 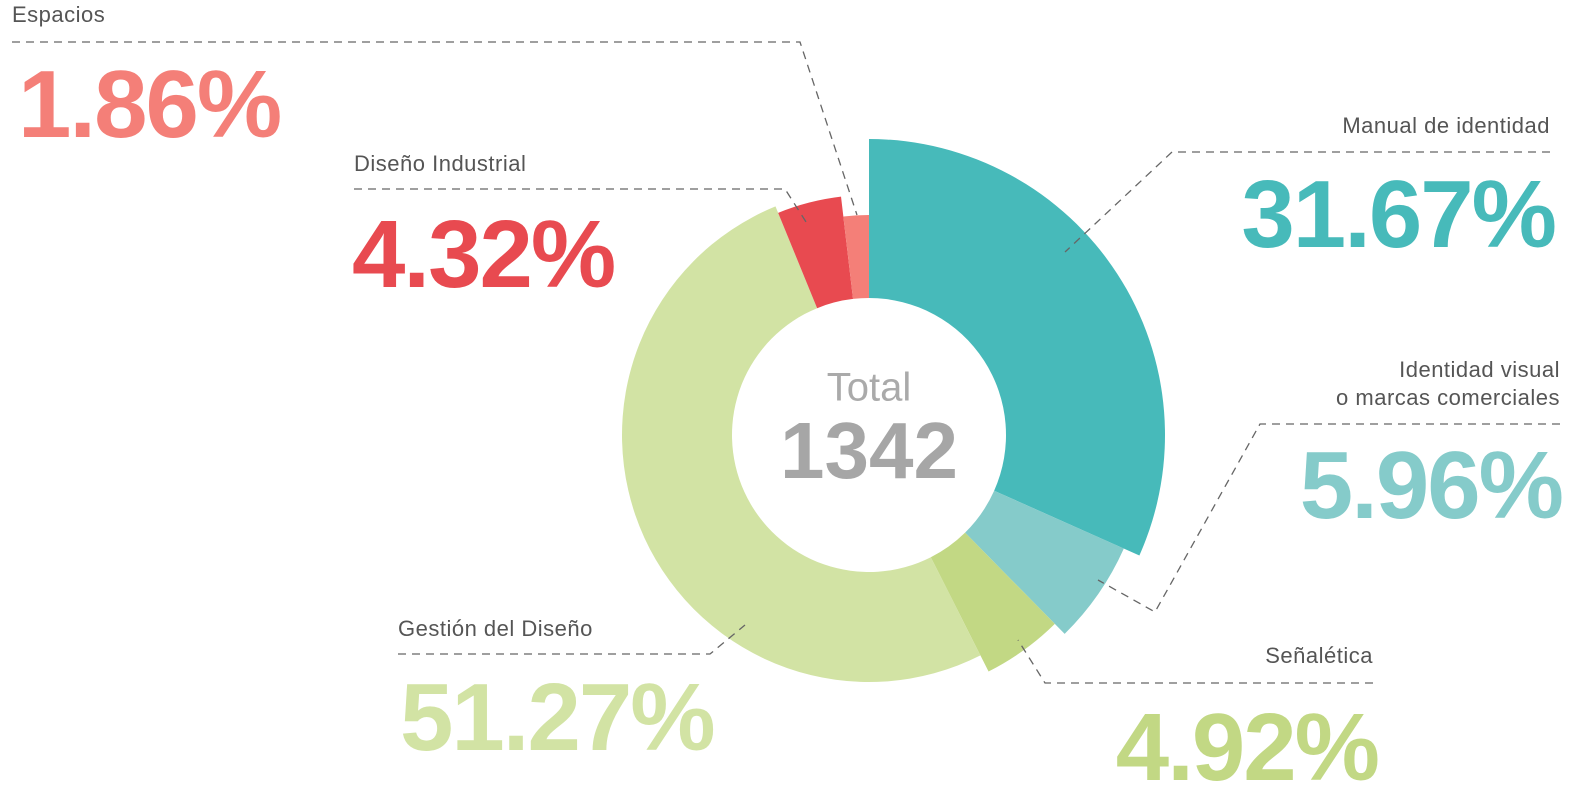 I want to click on value-label: 1.86%, so click(x=149, y=104).